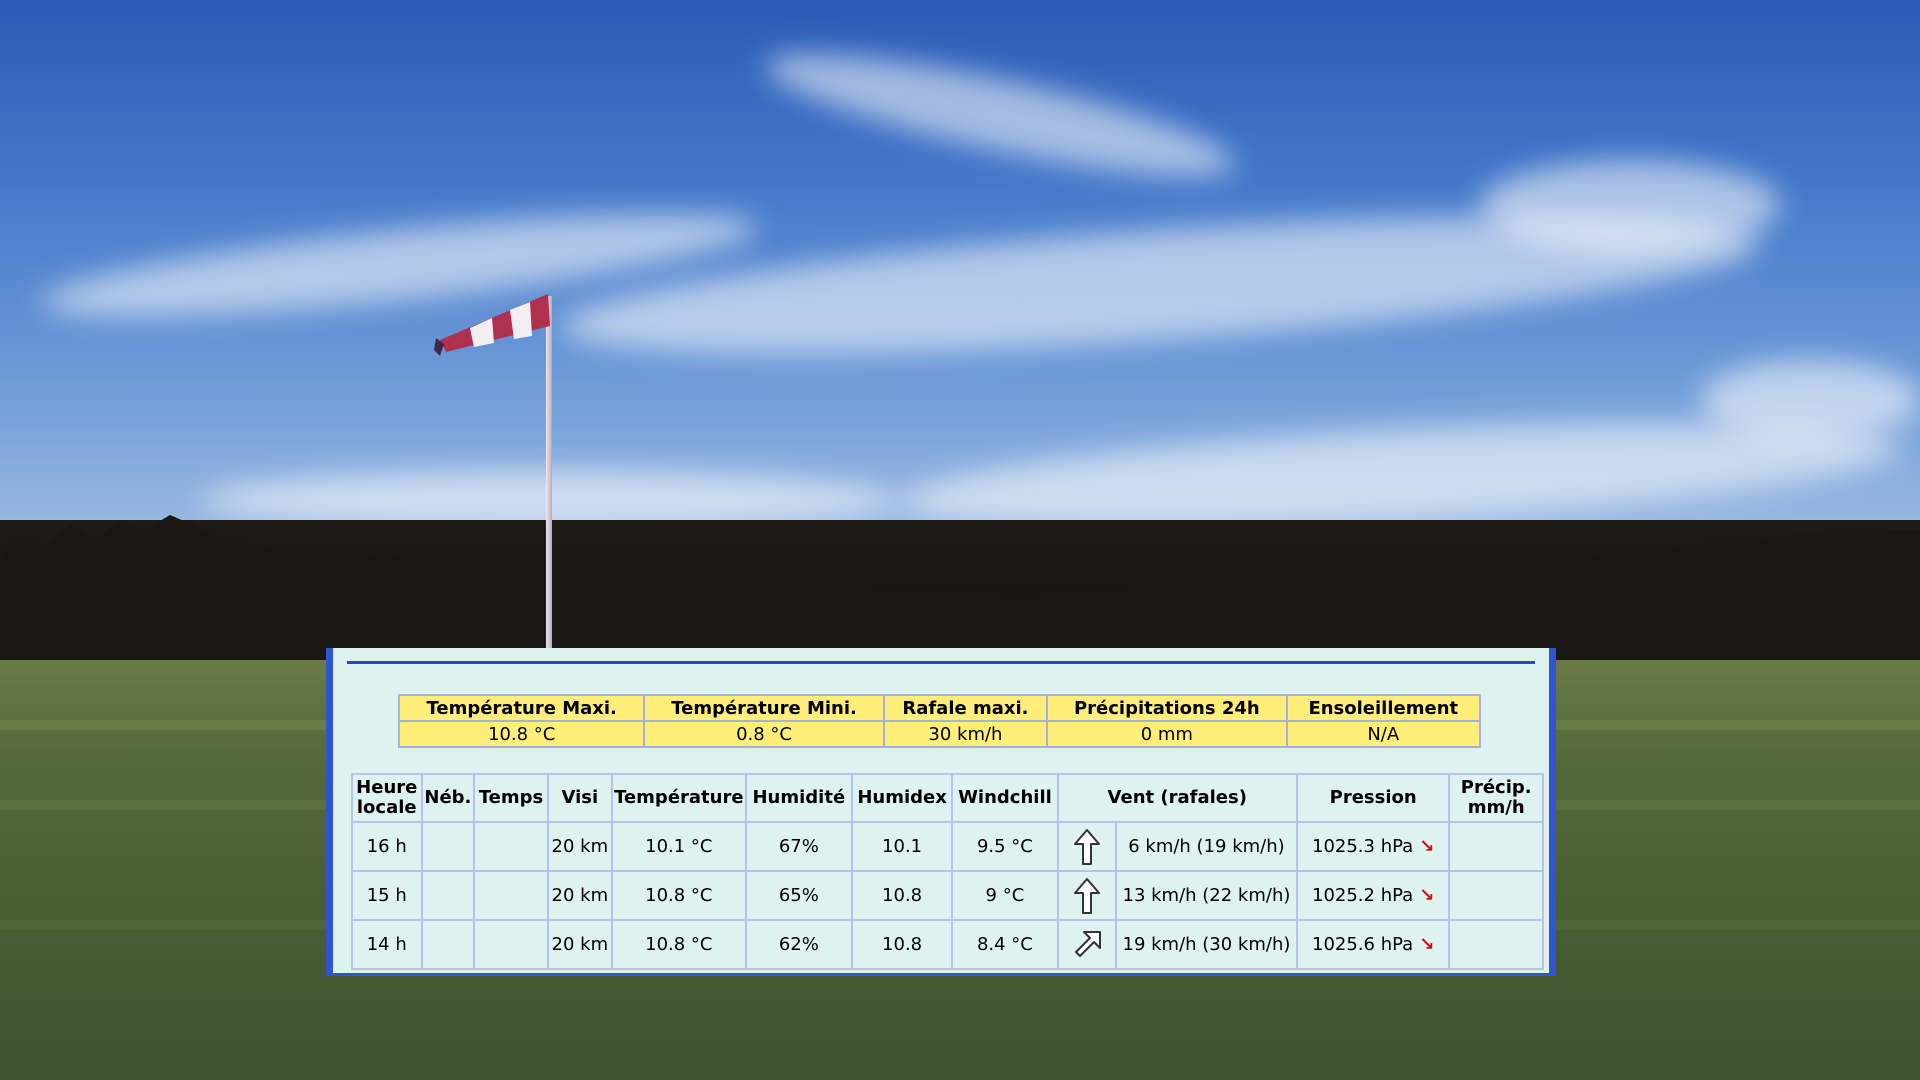  What do you see at coordinates (521, 708) in the screenshot?
I see `summary-header-temp-max: Température Maxi.` at bounding box center [521, 708].